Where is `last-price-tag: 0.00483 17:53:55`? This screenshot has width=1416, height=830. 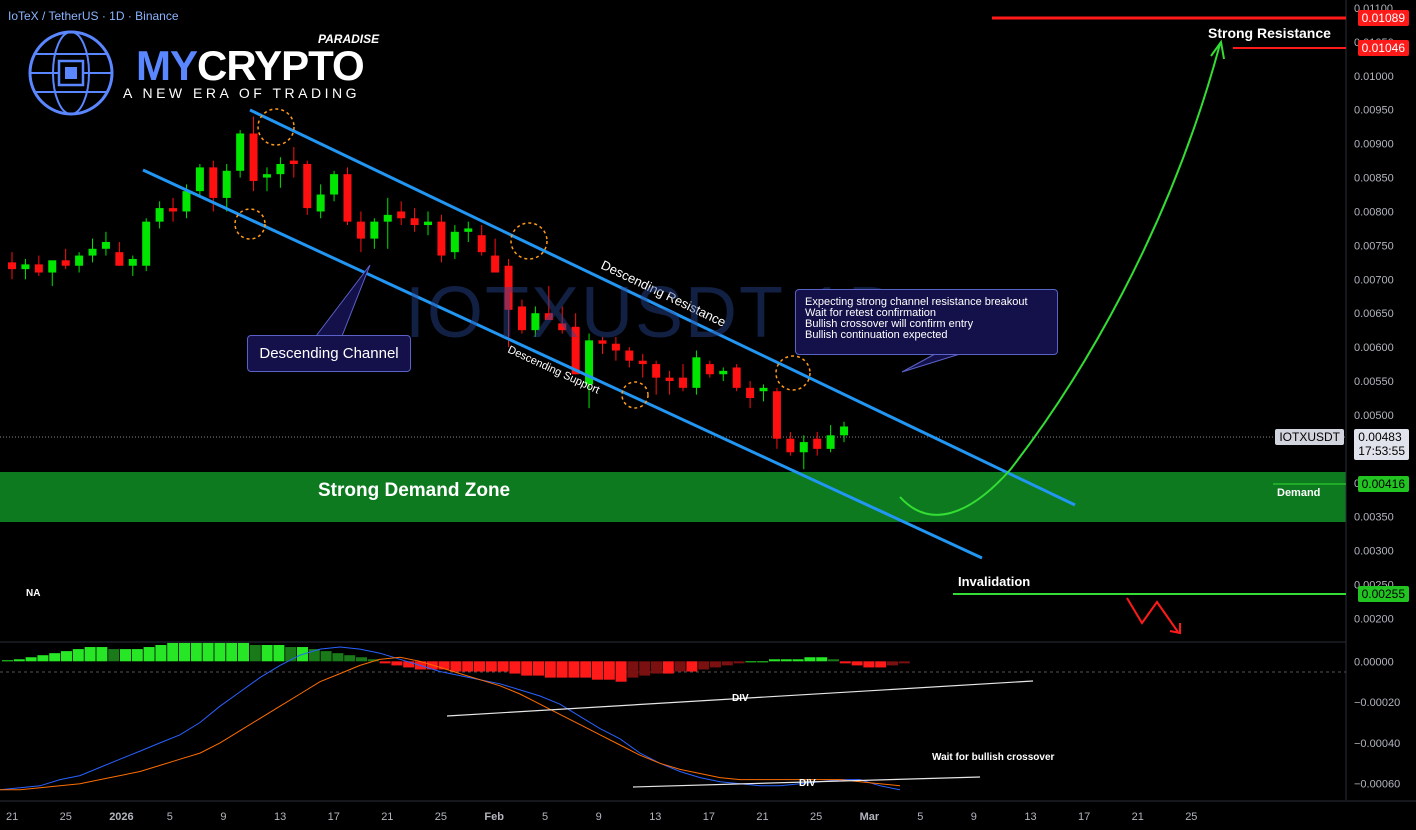 last-price-tag: 0.00483 17:53:55 is located at coordinates (1381, 444).